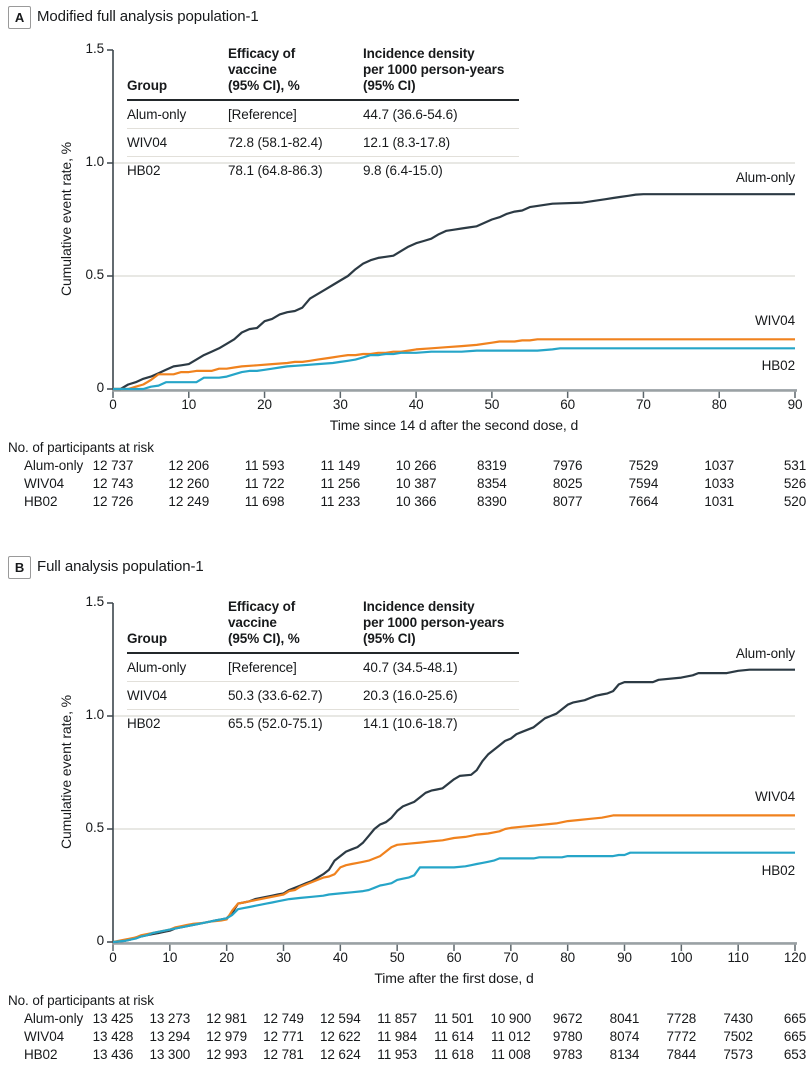  What do you see at coordinates (681, 957) in the screenshot?
I see `panel-b-x-tick-label: 100` at bounding box center [681, 957].